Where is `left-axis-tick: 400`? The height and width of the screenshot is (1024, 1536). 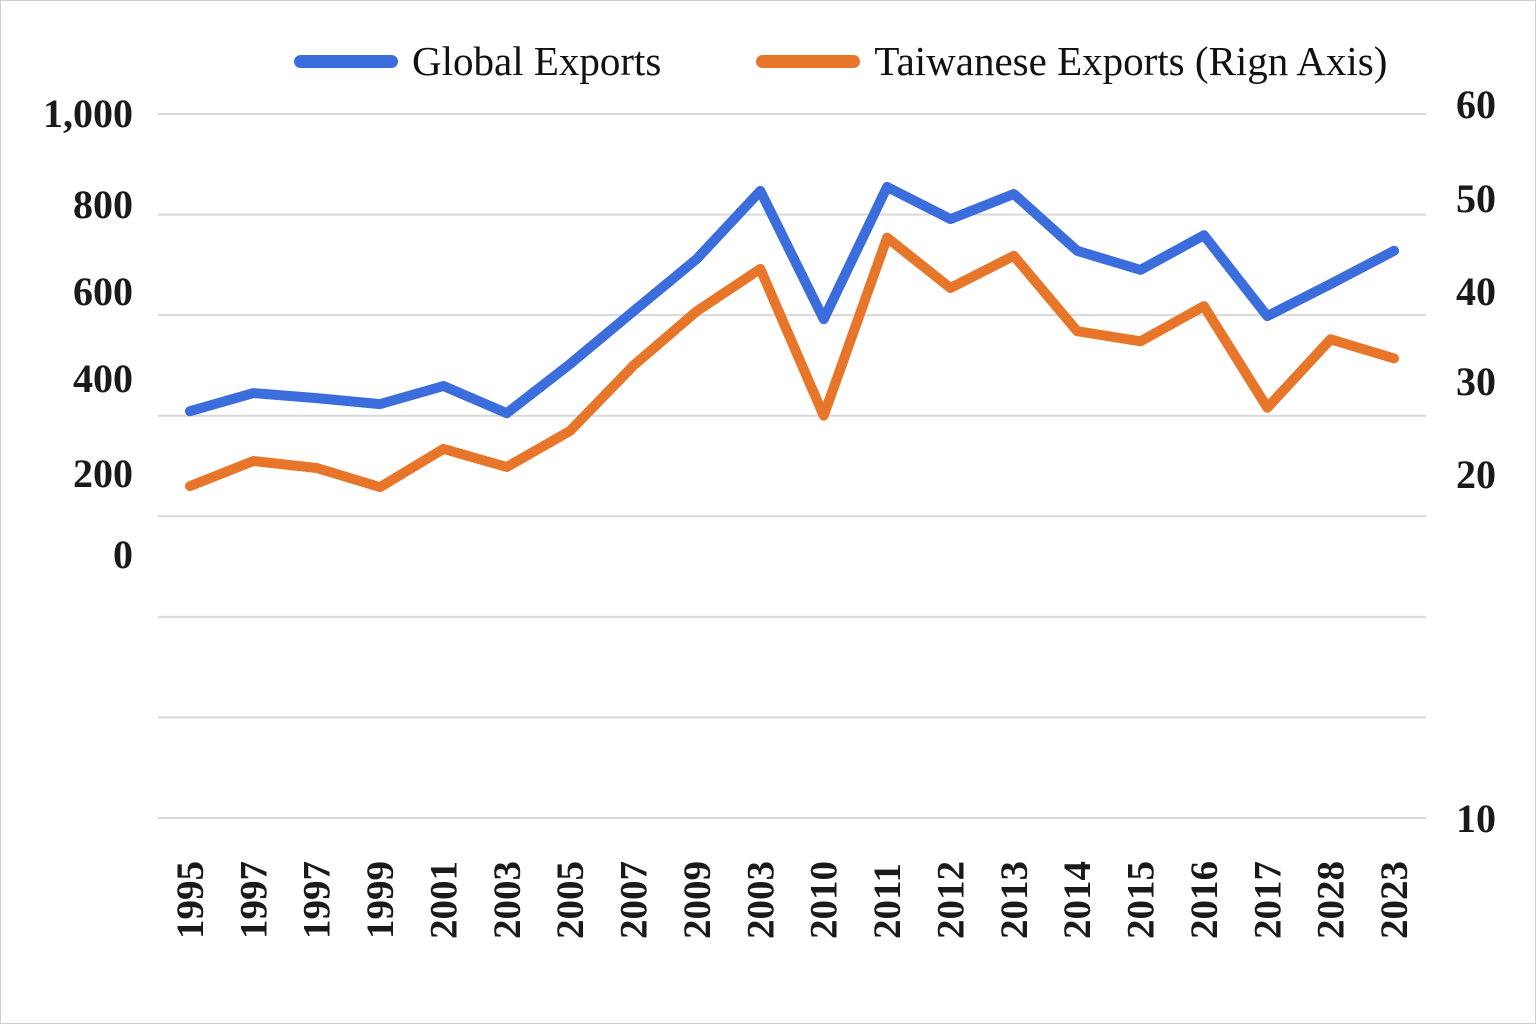 left-axis-tick: 400 is located at coordinates (103, 378).